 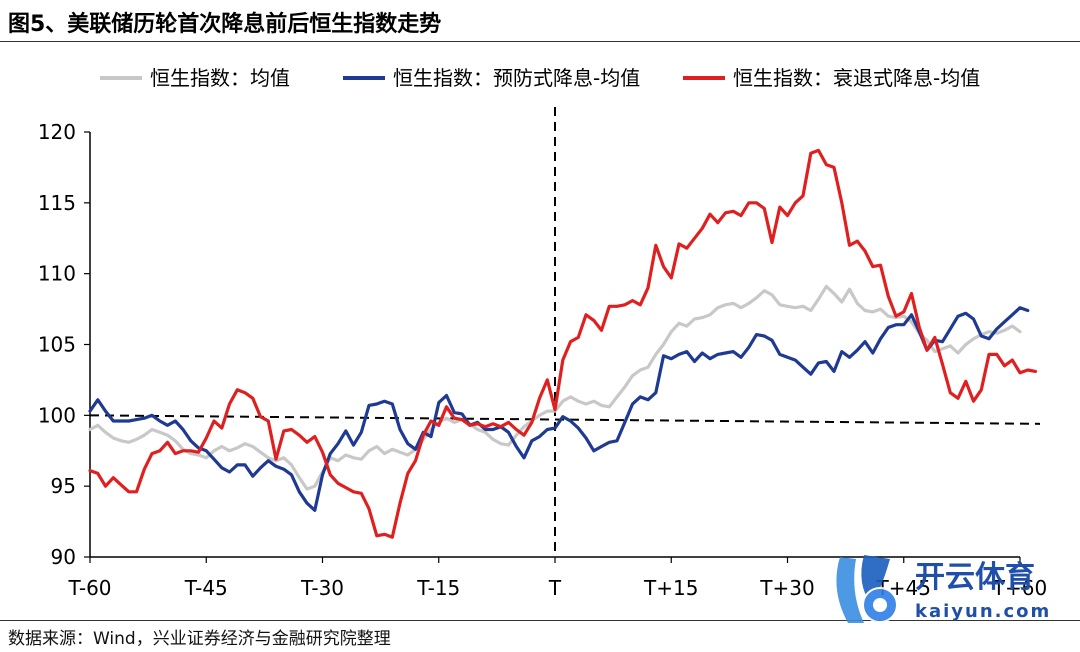 I want to click on legend-item-3: 恒生指数：衰退式降息-均值, so click(x=831, y=78).